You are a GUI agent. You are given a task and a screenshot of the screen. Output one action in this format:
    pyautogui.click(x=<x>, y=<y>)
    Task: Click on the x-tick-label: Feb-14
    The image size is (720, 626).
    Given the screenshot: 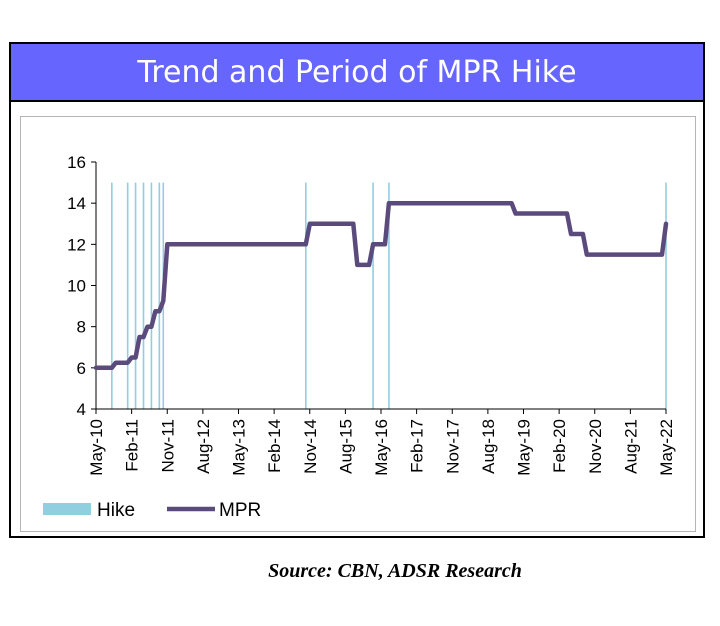 What is the action you would take?
    pyautogui.click(x=274, y=446)
    